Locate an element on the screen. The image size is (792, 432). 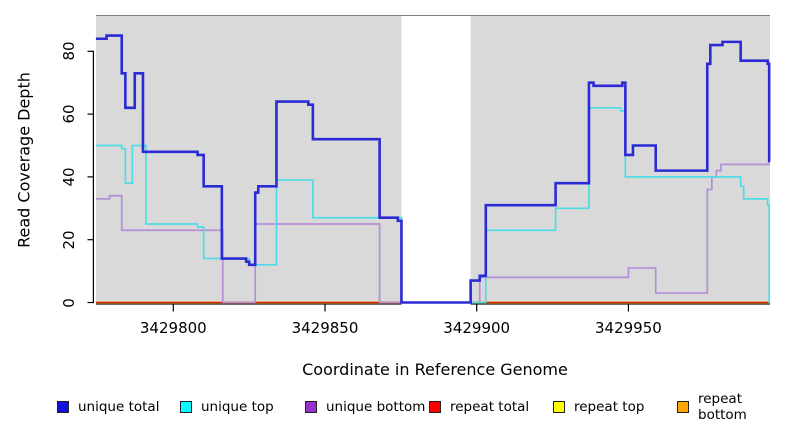
legend-item-unique-top: unique top is located at coordinates (227, 407).